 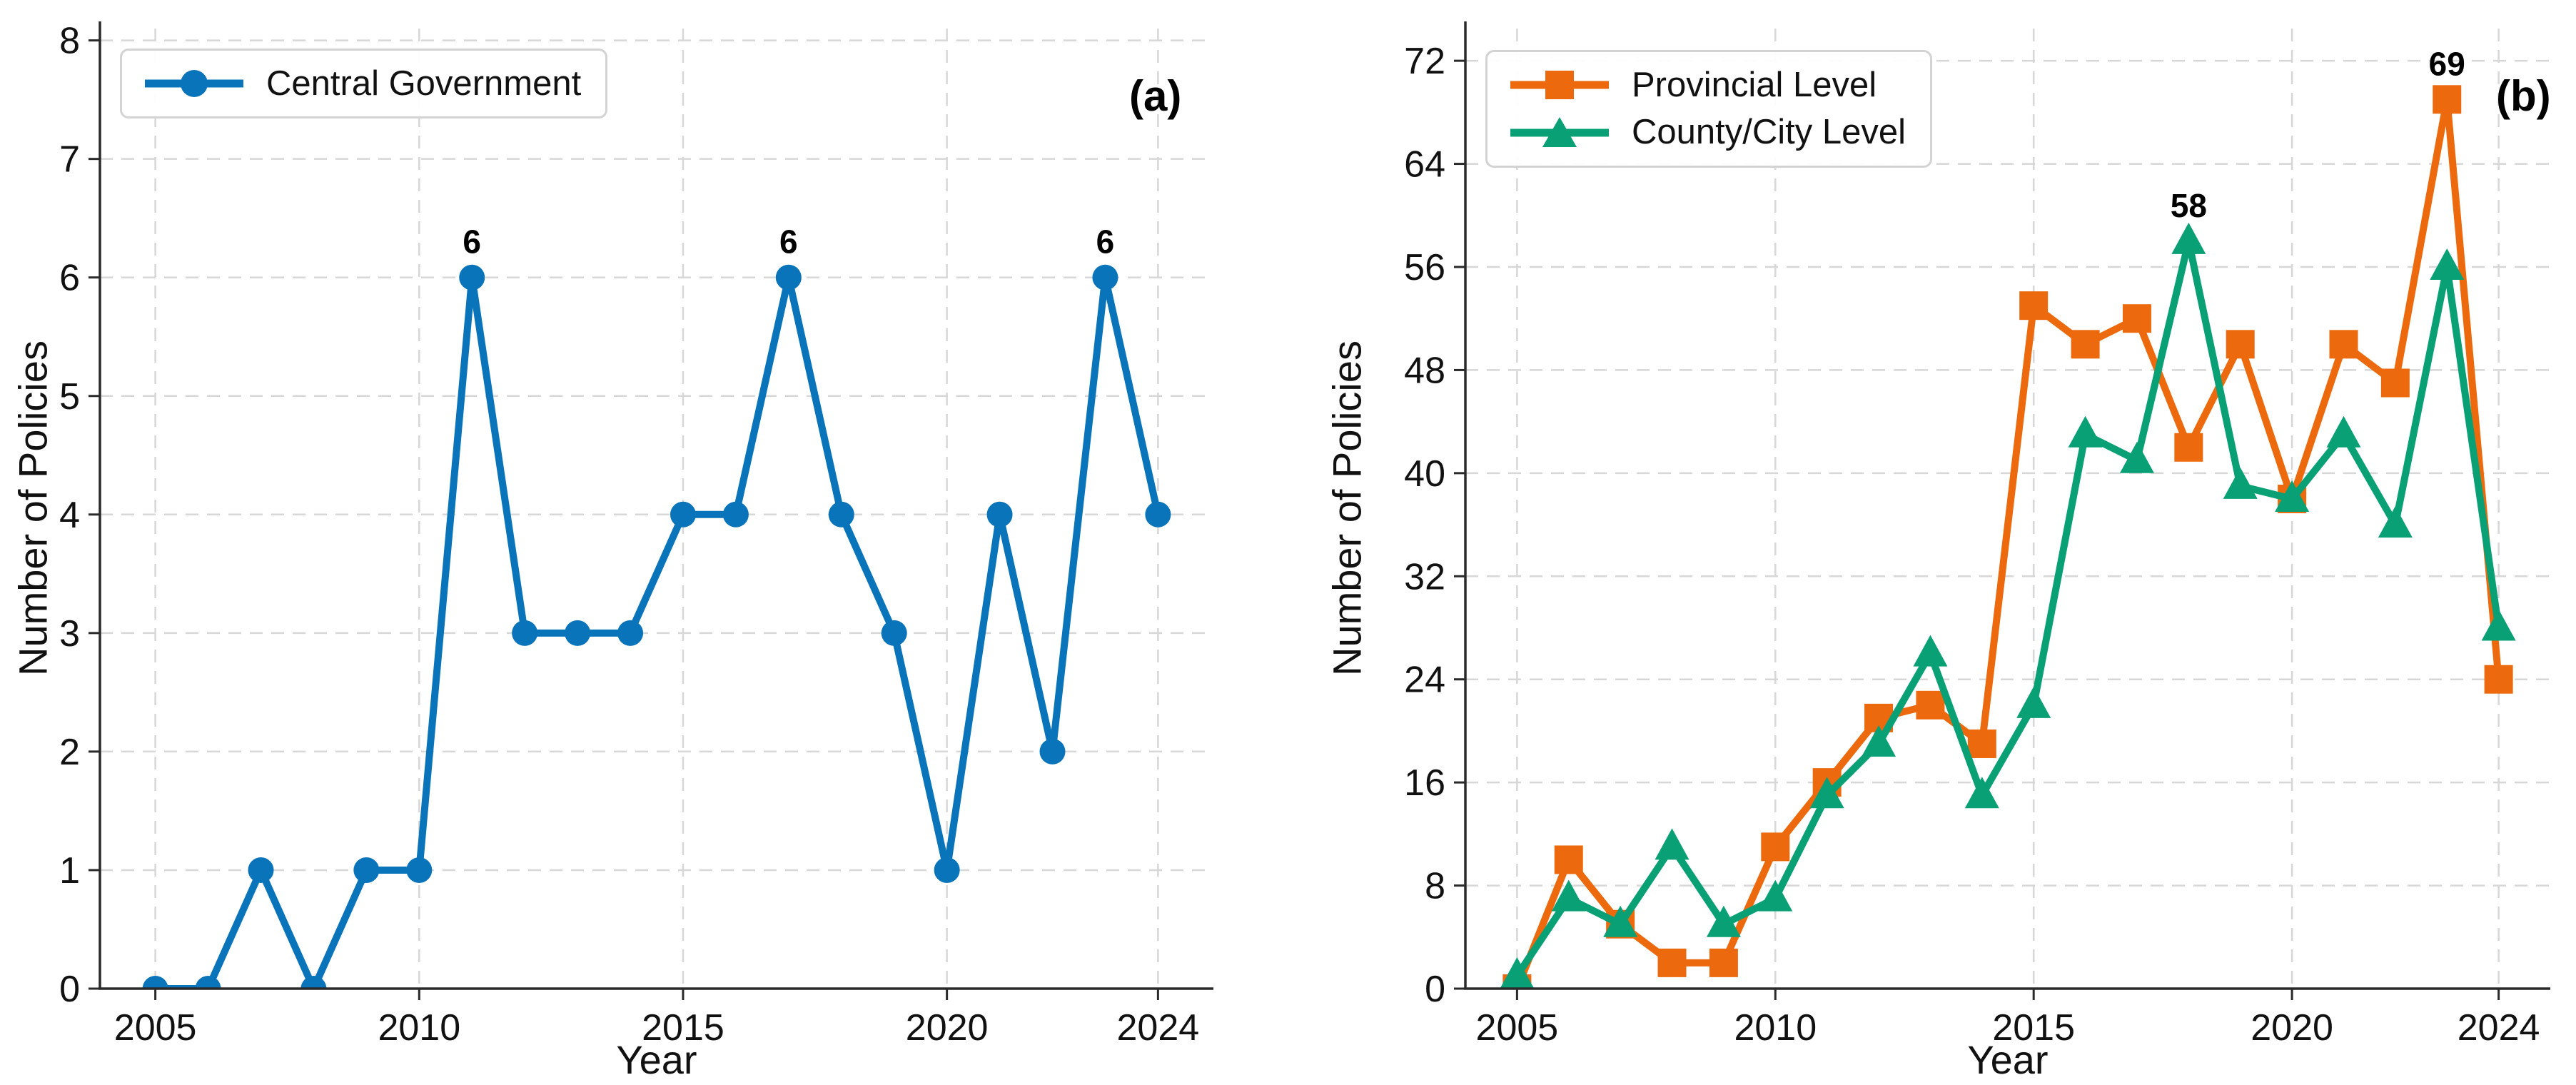 What do you see at coordinates (1424, 783) in the screenshot?
I see `svg-text: 16` at bounding box center [1424, 783].